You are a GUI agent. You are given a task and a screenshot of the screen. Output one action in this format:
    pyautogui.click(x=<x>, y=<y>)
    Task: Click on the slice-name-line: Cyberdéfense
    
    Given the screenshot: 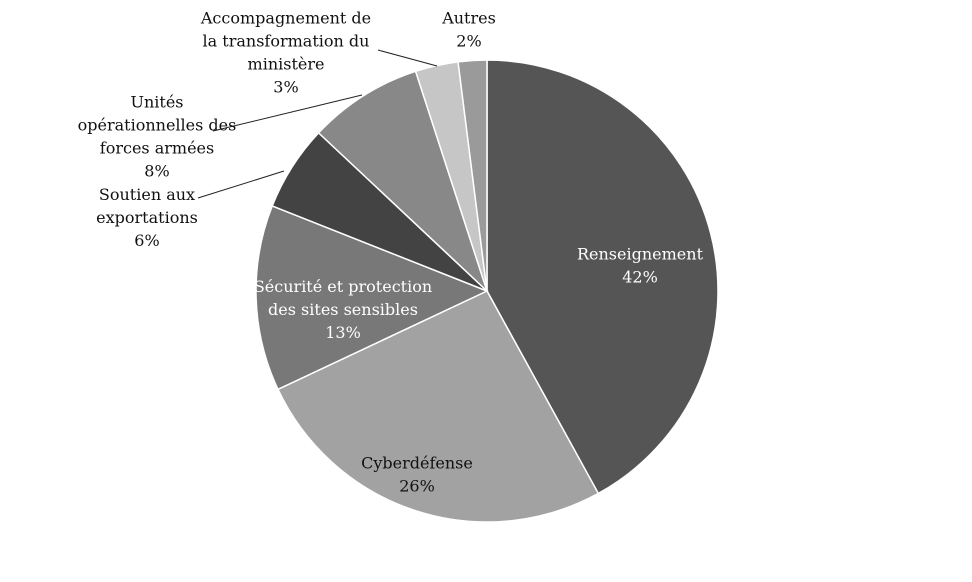 What is the action you would take?
    pyautogui.click(x=417, y=463)
    